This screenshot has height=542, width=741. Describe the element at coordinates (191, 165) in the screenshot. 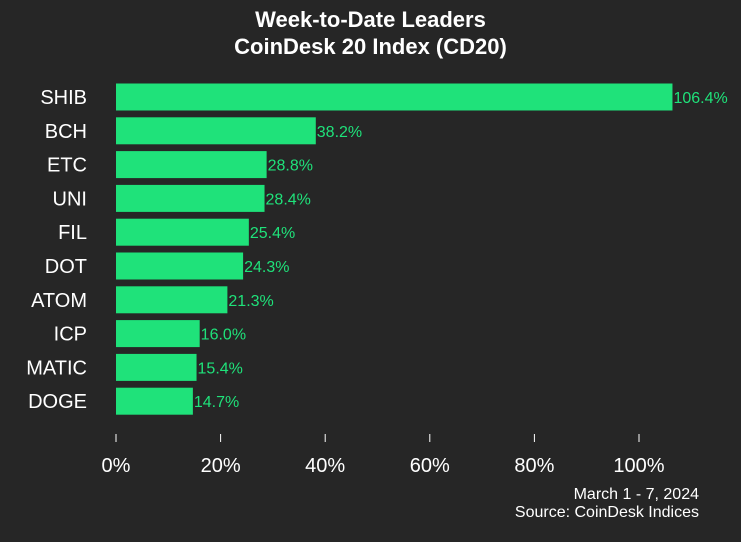

I see `bar-etc` at that location.